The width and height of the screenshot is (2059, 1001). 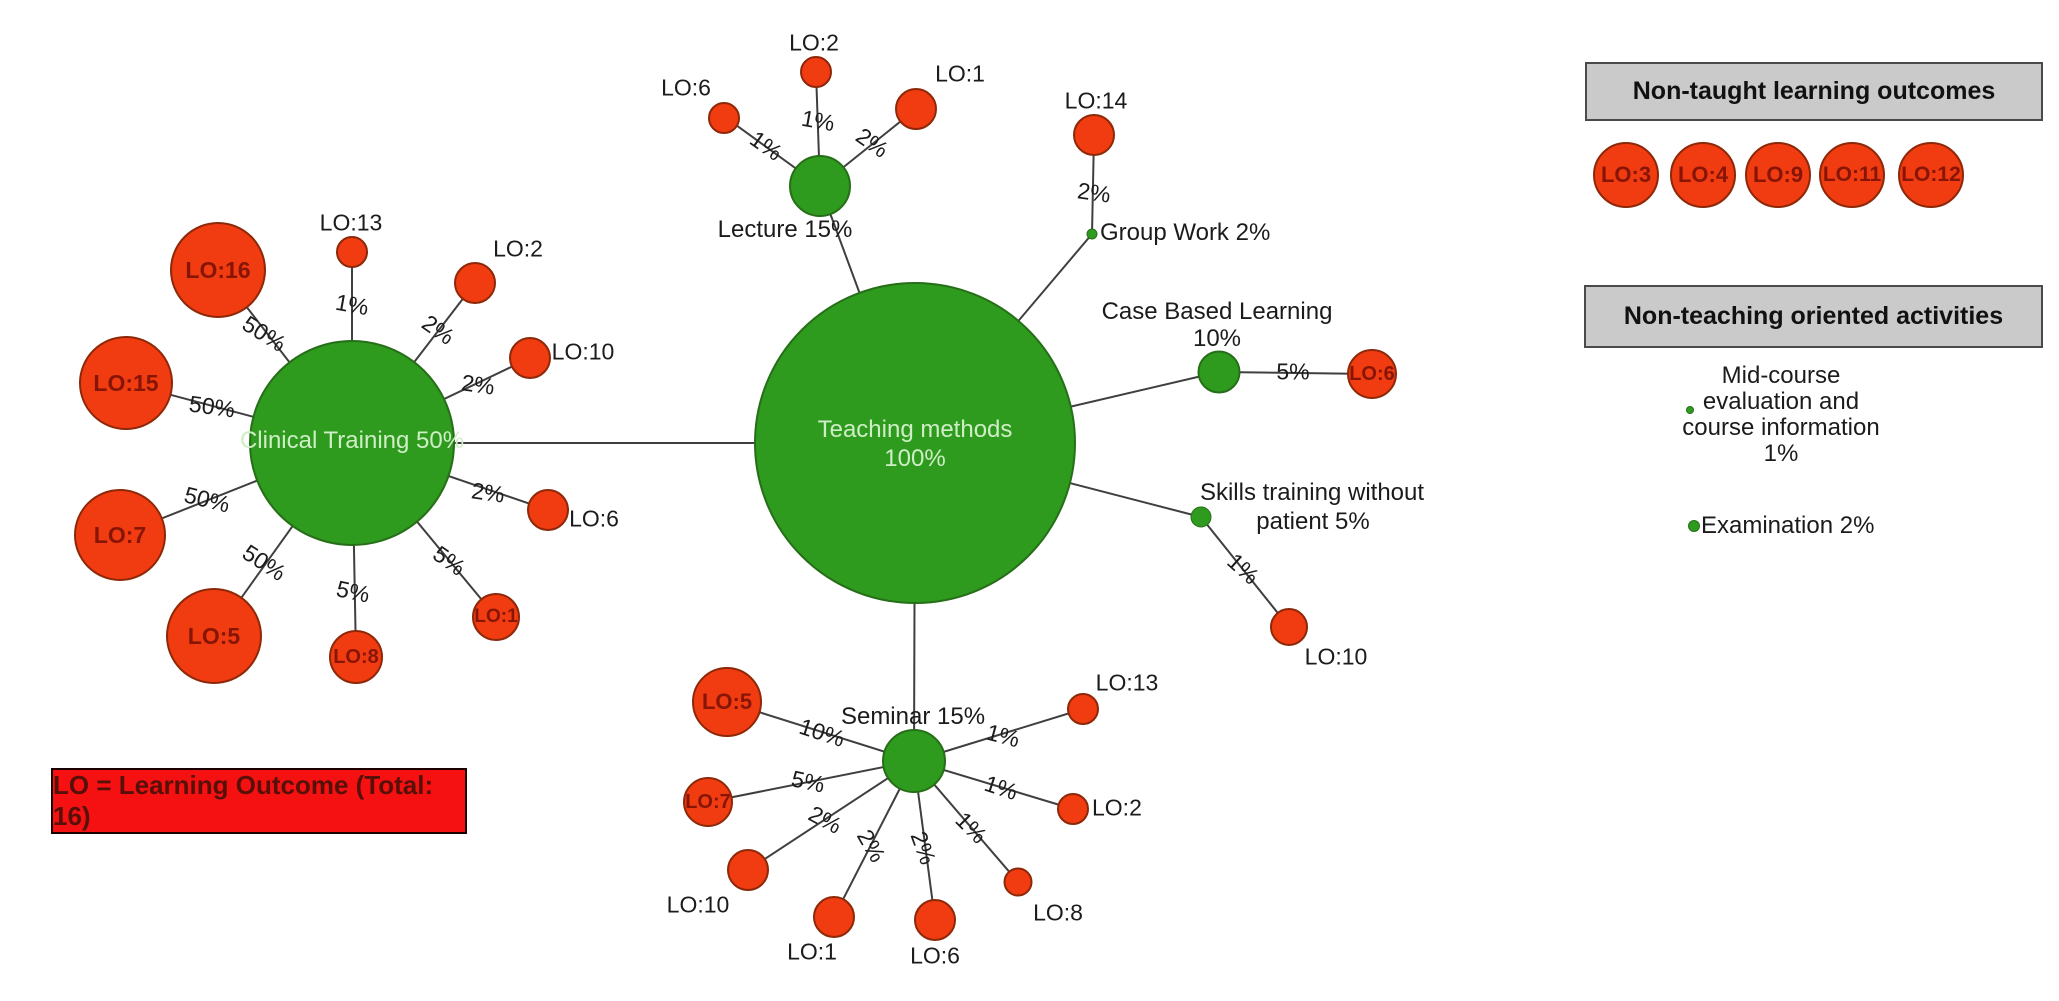 What do you see at coordinates (352, 252) in the screenshot?
I see `lo-circle-clinical-lo13` at bounding box center [352, 252].